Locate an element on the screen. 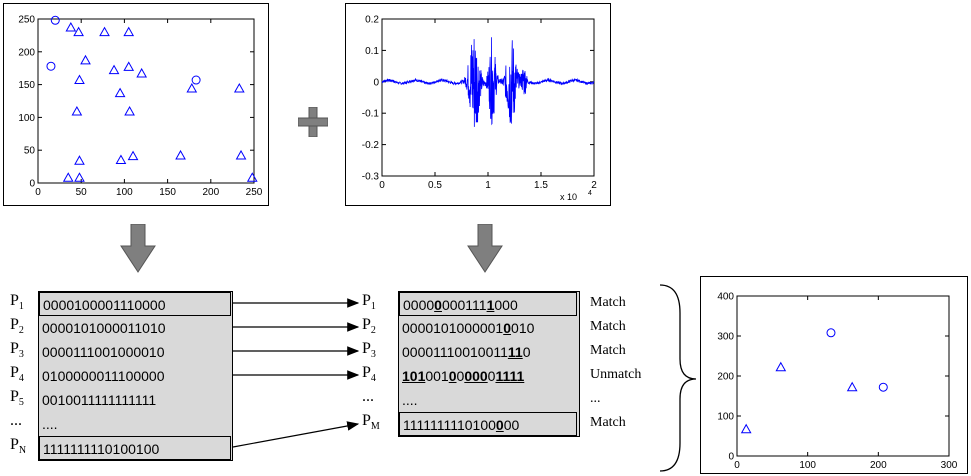  x-tick-label: 300 is located at coordinates (949, 465).